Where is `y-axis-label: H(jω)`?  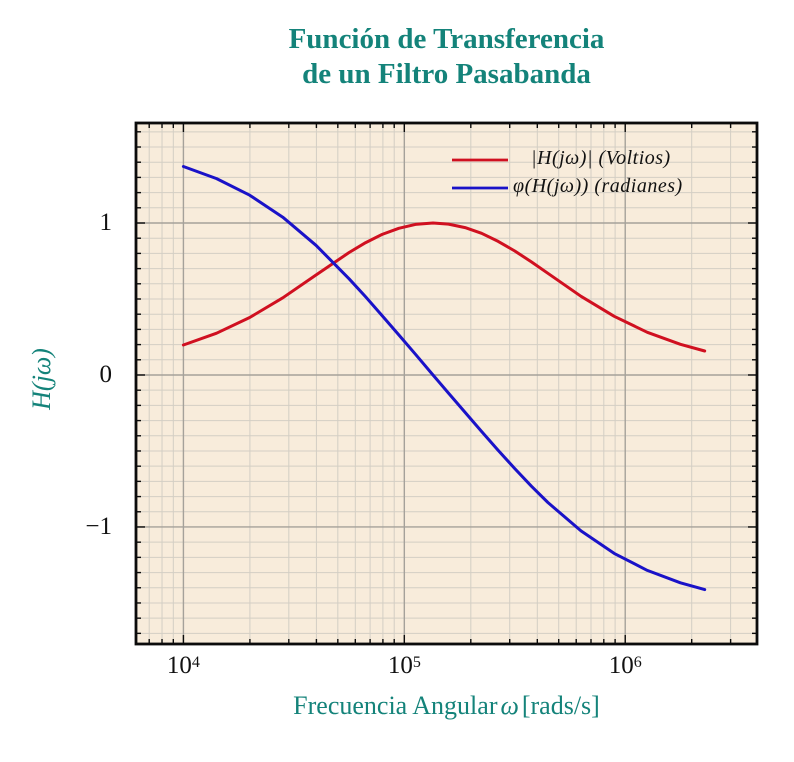 y-axis-label: H(jω) is located at coordinates (41, 379).